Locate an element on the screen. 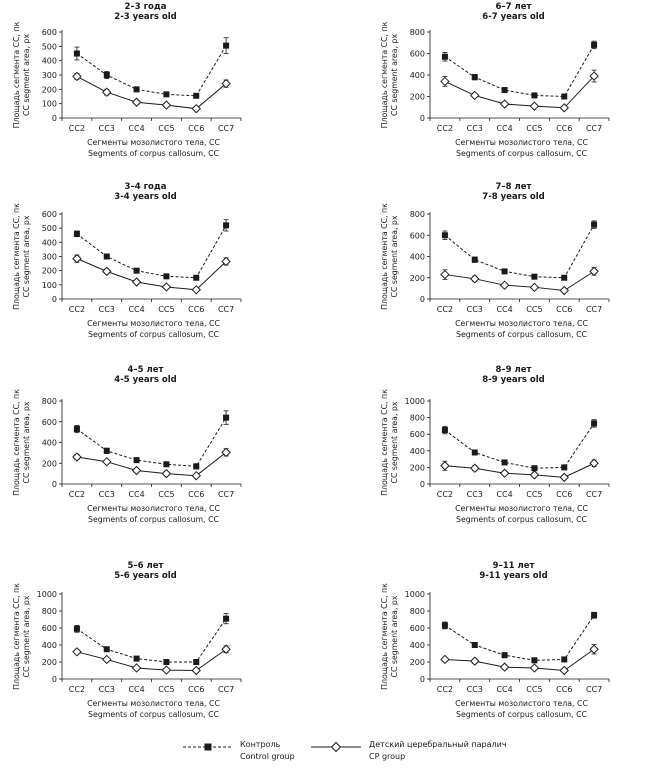 This screenshot has width=646, height=768. panel-title: 9–11 лет is located at coordinates (514, 566).